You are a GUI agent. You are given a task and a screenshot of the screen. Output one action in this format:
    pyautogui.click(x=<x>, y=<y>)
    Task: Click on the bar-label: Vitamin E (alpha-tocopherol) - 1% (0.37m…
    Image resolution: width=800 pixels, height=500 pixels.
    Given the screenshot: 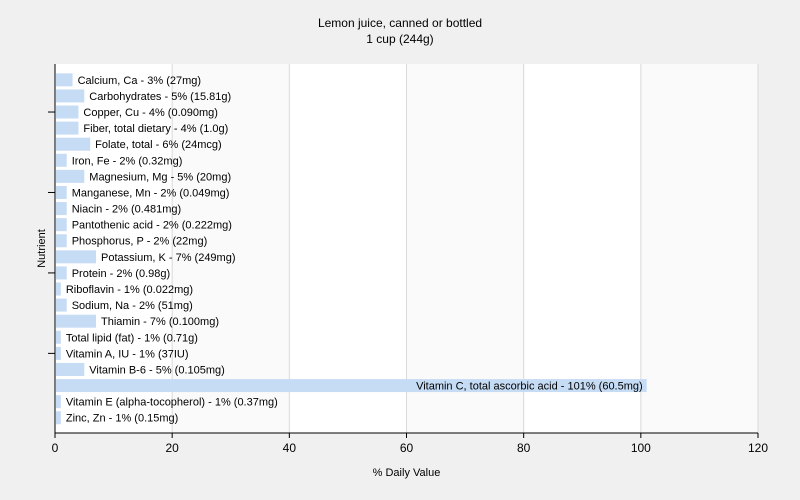 What is the action you would take?
    pyautogui.click(x=172, y=403)
    